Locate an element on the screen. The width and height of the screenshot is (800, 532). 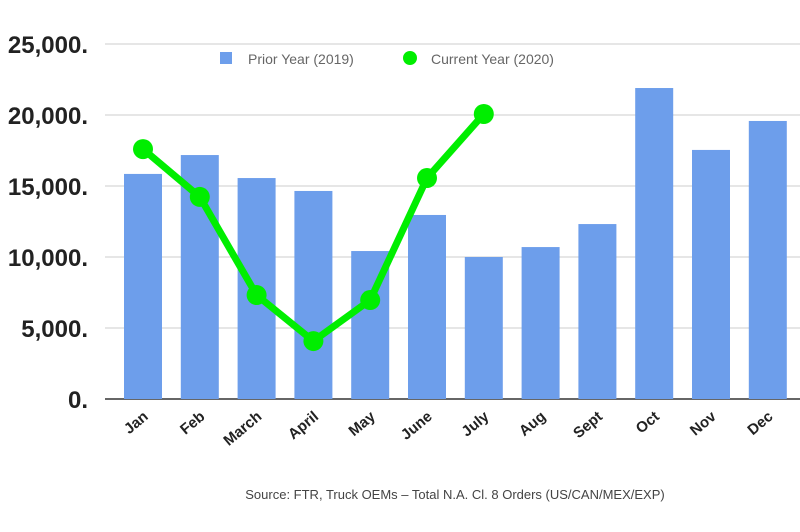
point-April is located at coordinates (313, 341).